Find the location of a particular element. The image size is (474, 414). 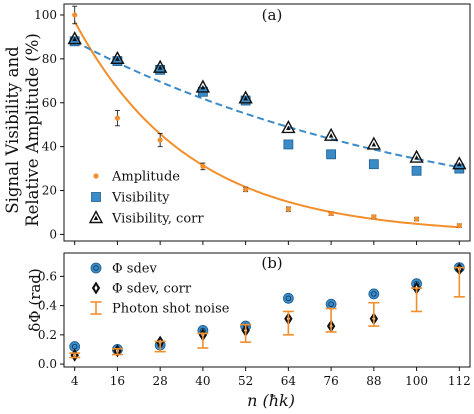

y-tick-label: 0.4 is located at coordinates (47, 306).